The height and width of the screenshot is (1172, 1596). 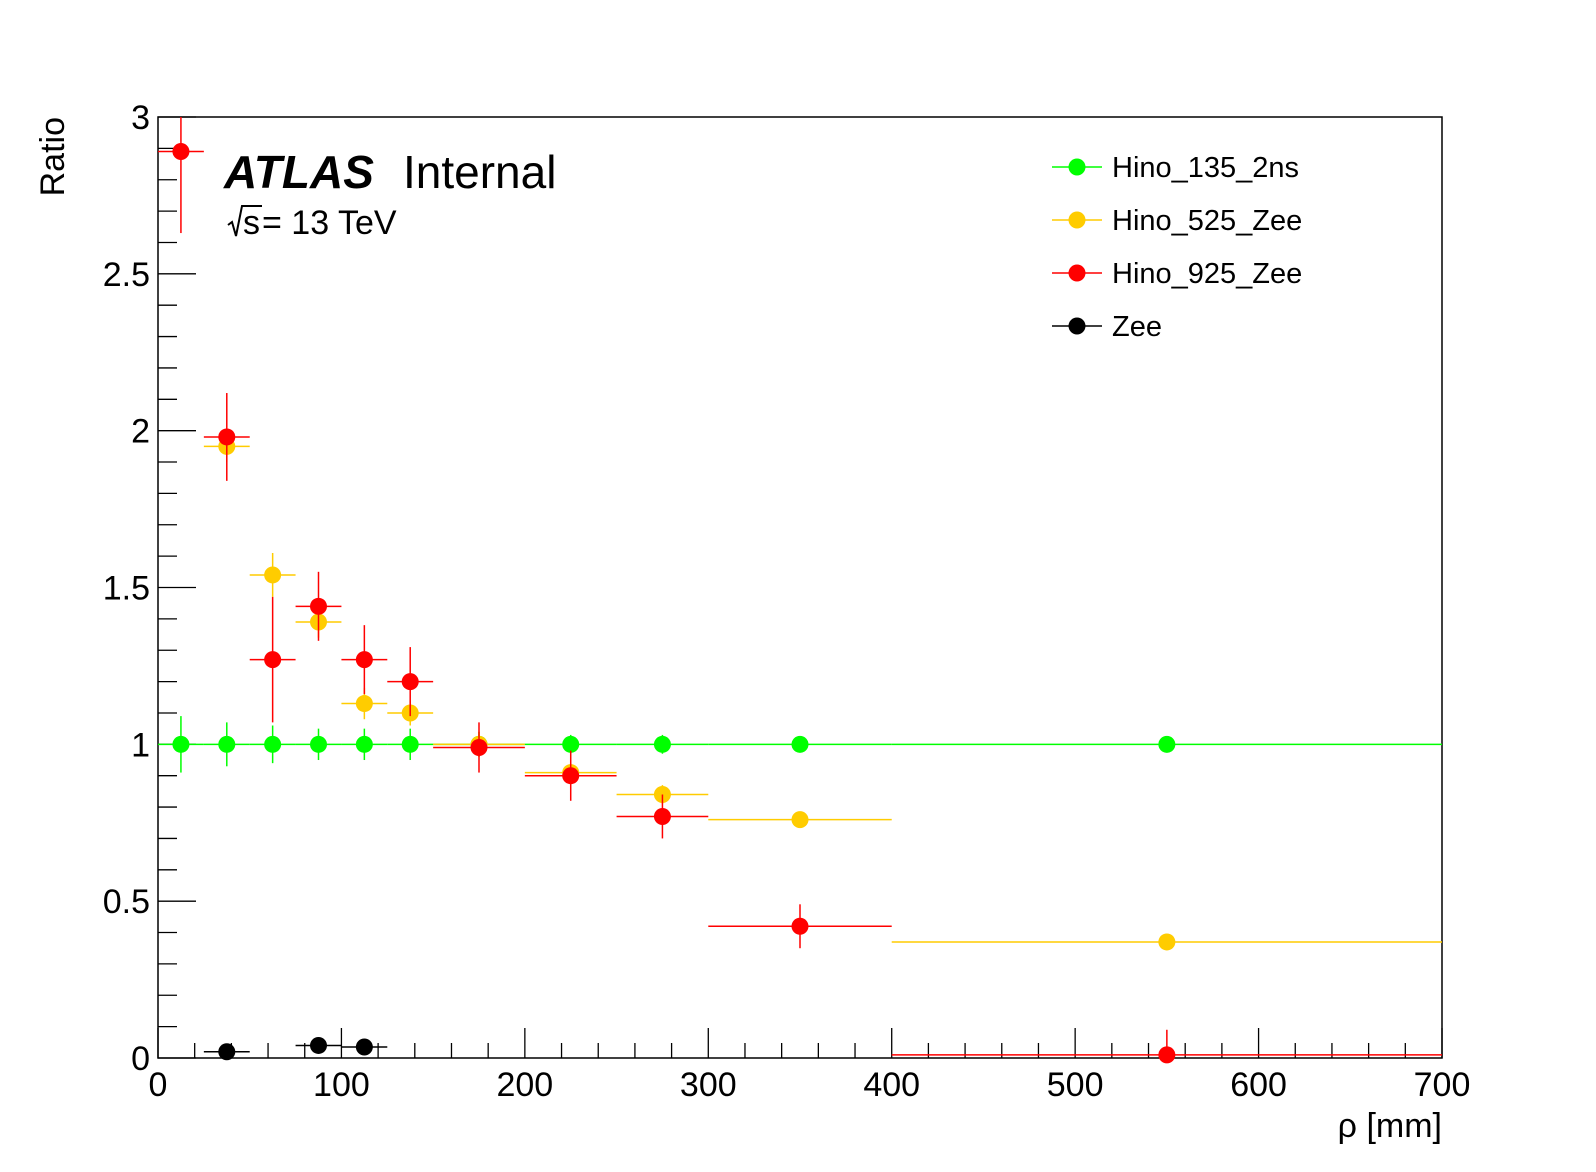 I want to click on x-tick-label: 500, so click(x=1075, y=1085).